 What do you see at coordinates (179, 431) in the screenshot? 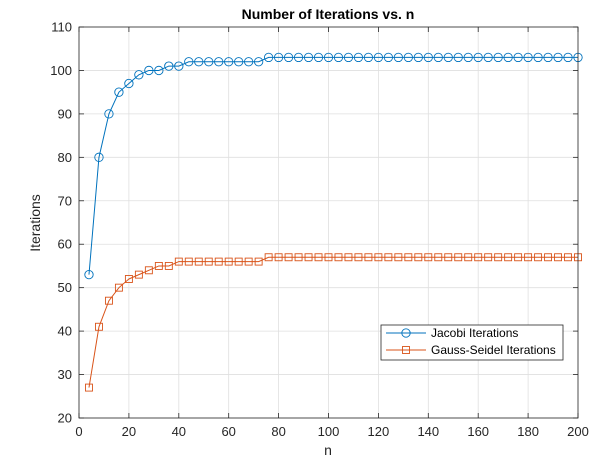
I see `x-tick-label: 40` at bounding box center [179, 431].